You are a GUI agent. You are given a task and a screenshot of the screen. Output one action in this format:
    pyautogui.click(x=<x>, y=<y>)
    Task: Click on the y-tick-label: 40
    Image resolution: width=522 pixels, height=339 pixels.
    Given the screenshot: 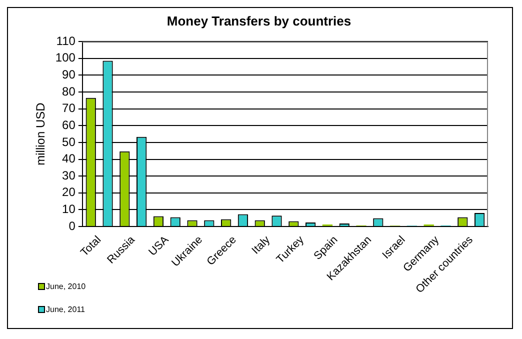 What is the action you would take?
    pyautogui.click(x=69, y=159)
    